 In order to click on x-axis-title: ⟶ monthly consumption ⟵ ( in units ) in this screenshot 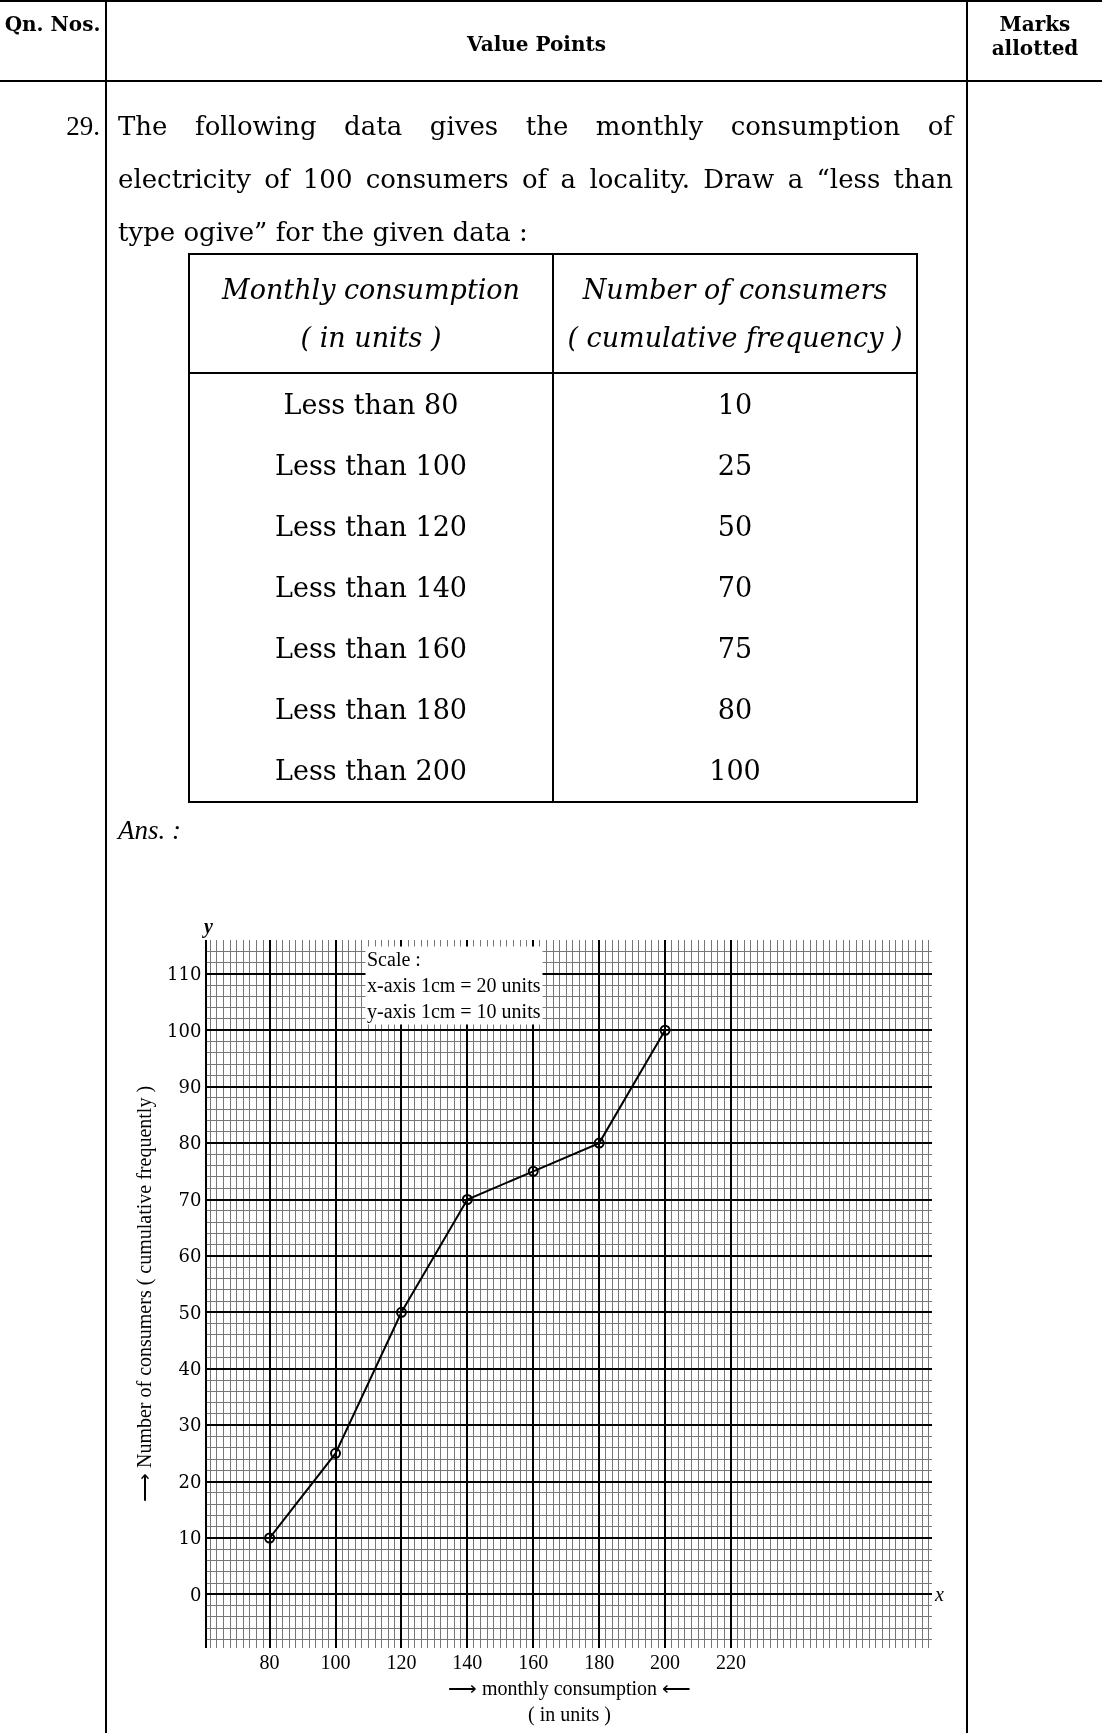, I will do `click(569, 1701)`.